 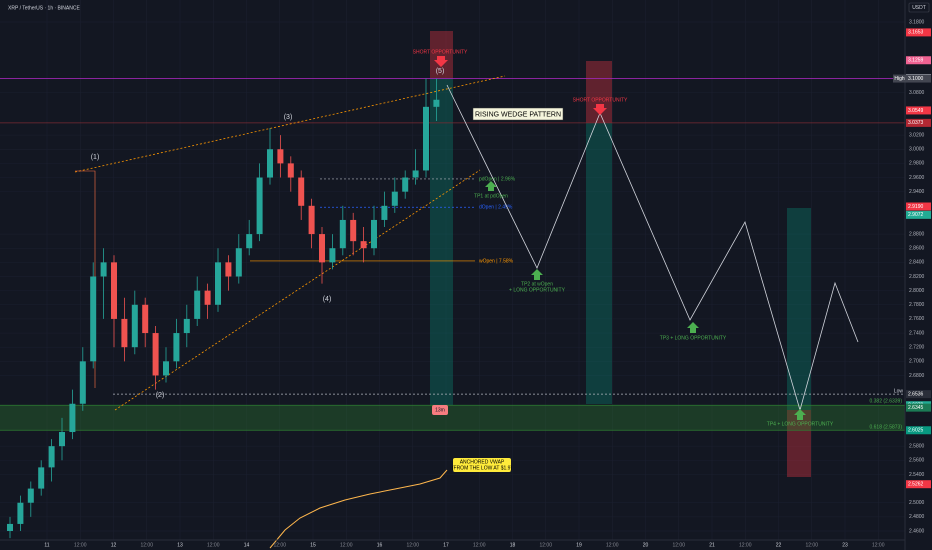 I want to click on x-tick-label: 23, so click(x=845, y=545).